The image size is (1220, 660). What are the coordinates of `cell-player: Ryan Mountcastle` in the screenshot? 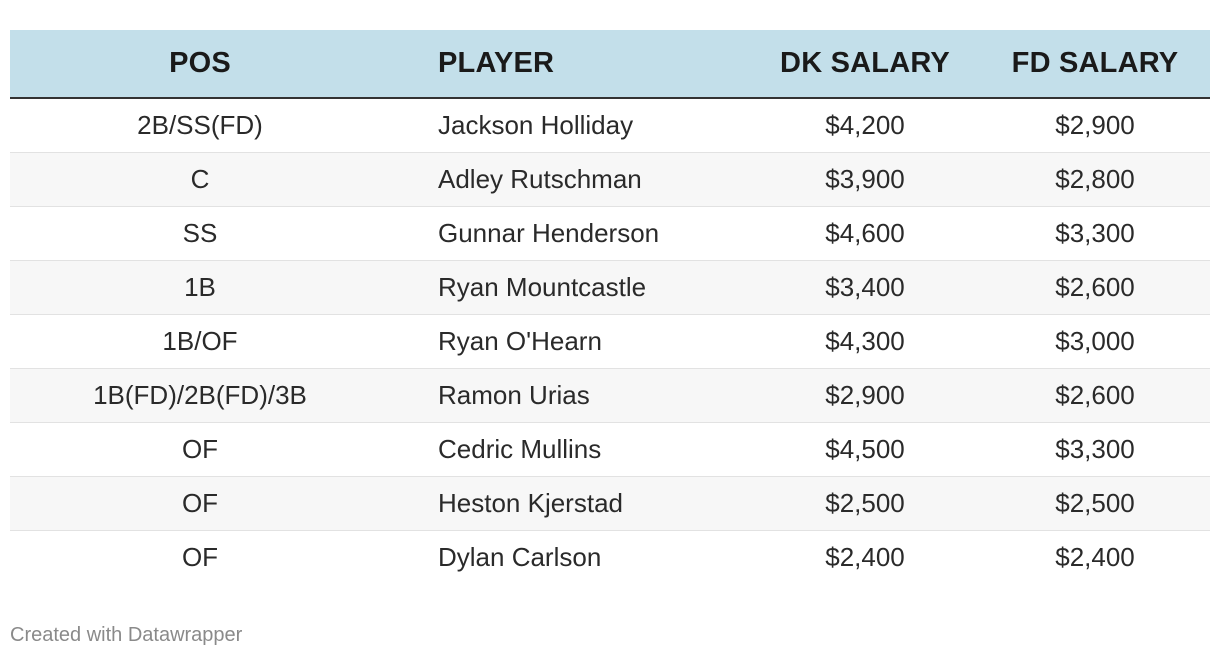 It's located at (570, 287).